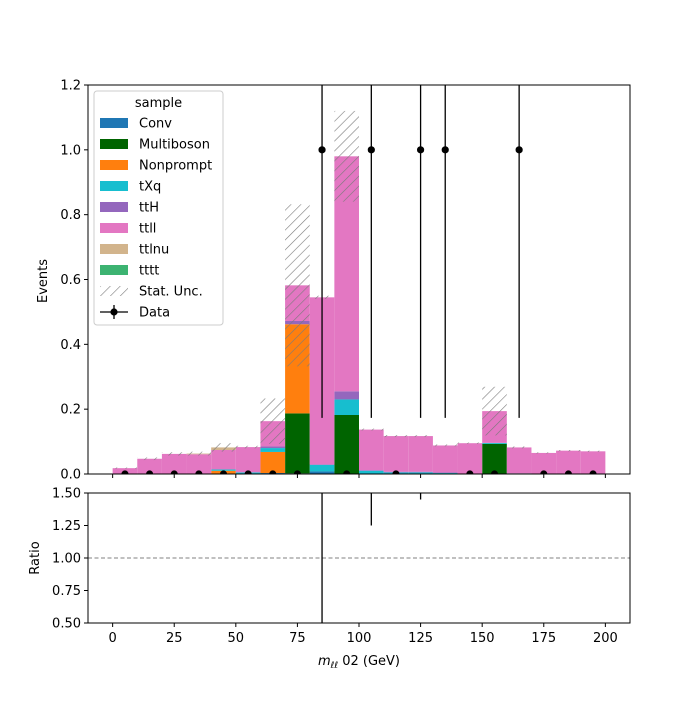  What do you see at coordinates (158, 103) in the screenshot?
I see `legend-title: sample` at bounding box center [158, 103].